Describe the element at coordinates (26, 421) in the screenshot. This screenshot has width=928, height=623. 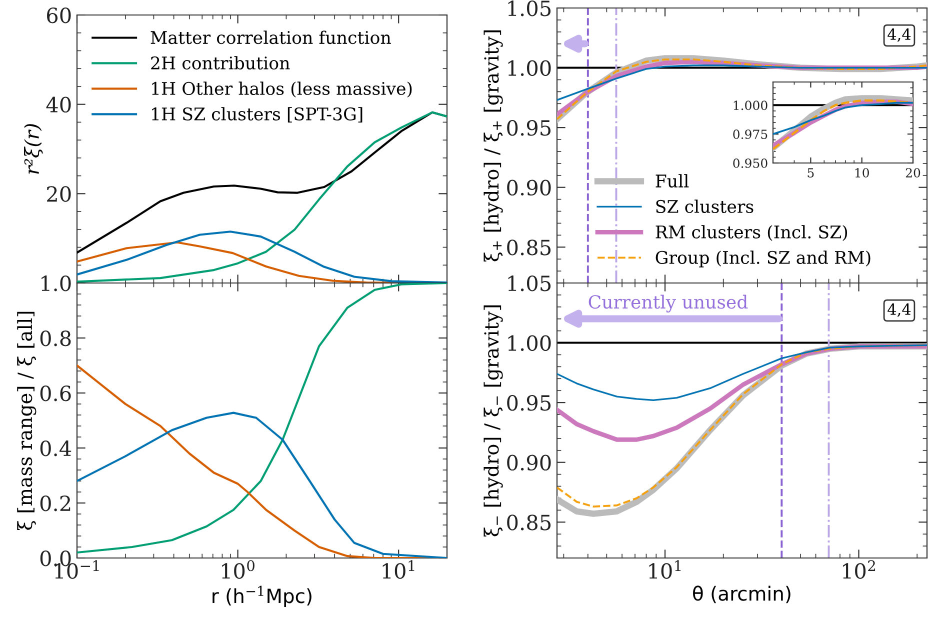
I see `y-axis-title: ξ [mass range] / ξ [all]` at that location.